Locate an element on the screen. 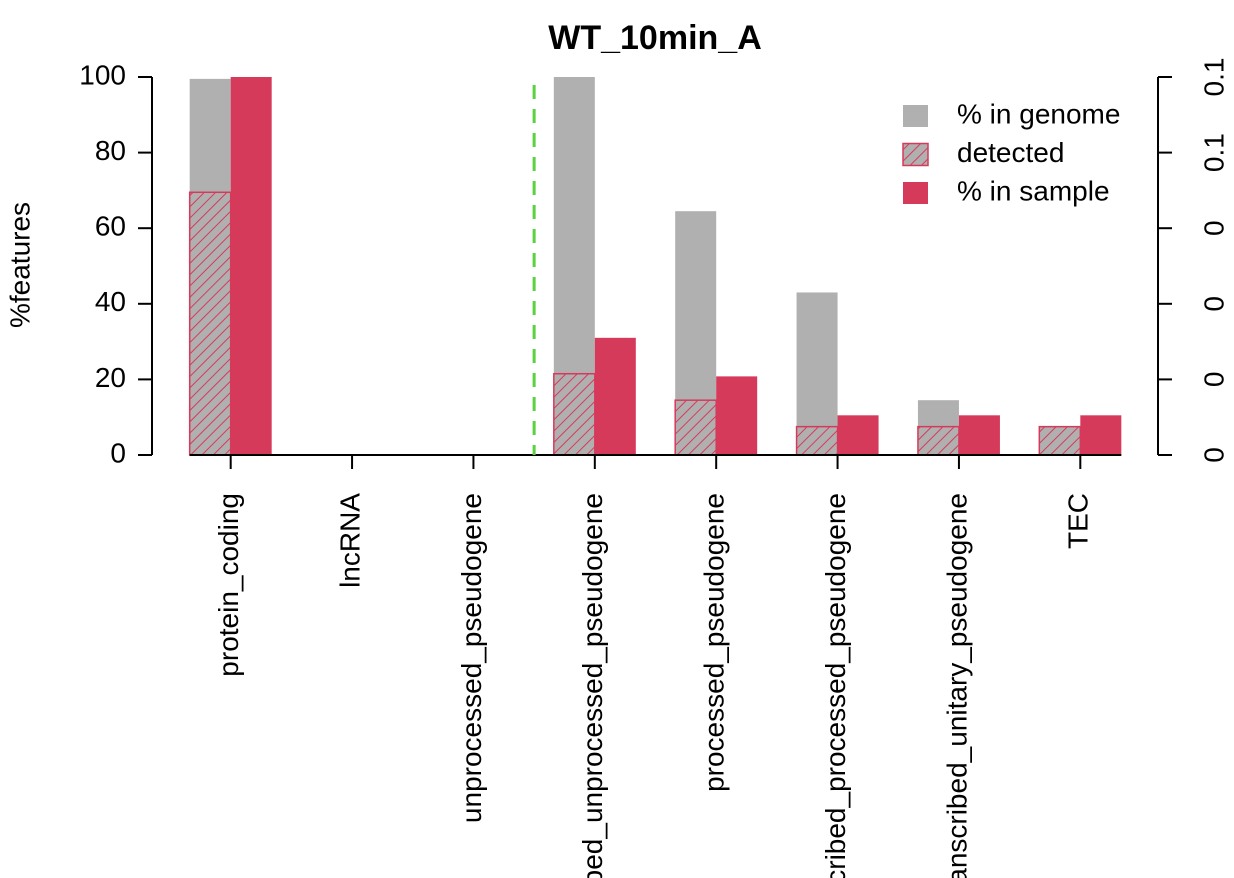 The height and width of the screenshot is (878, 1234). legend-label: detected is located at coordinates (1010, 152).